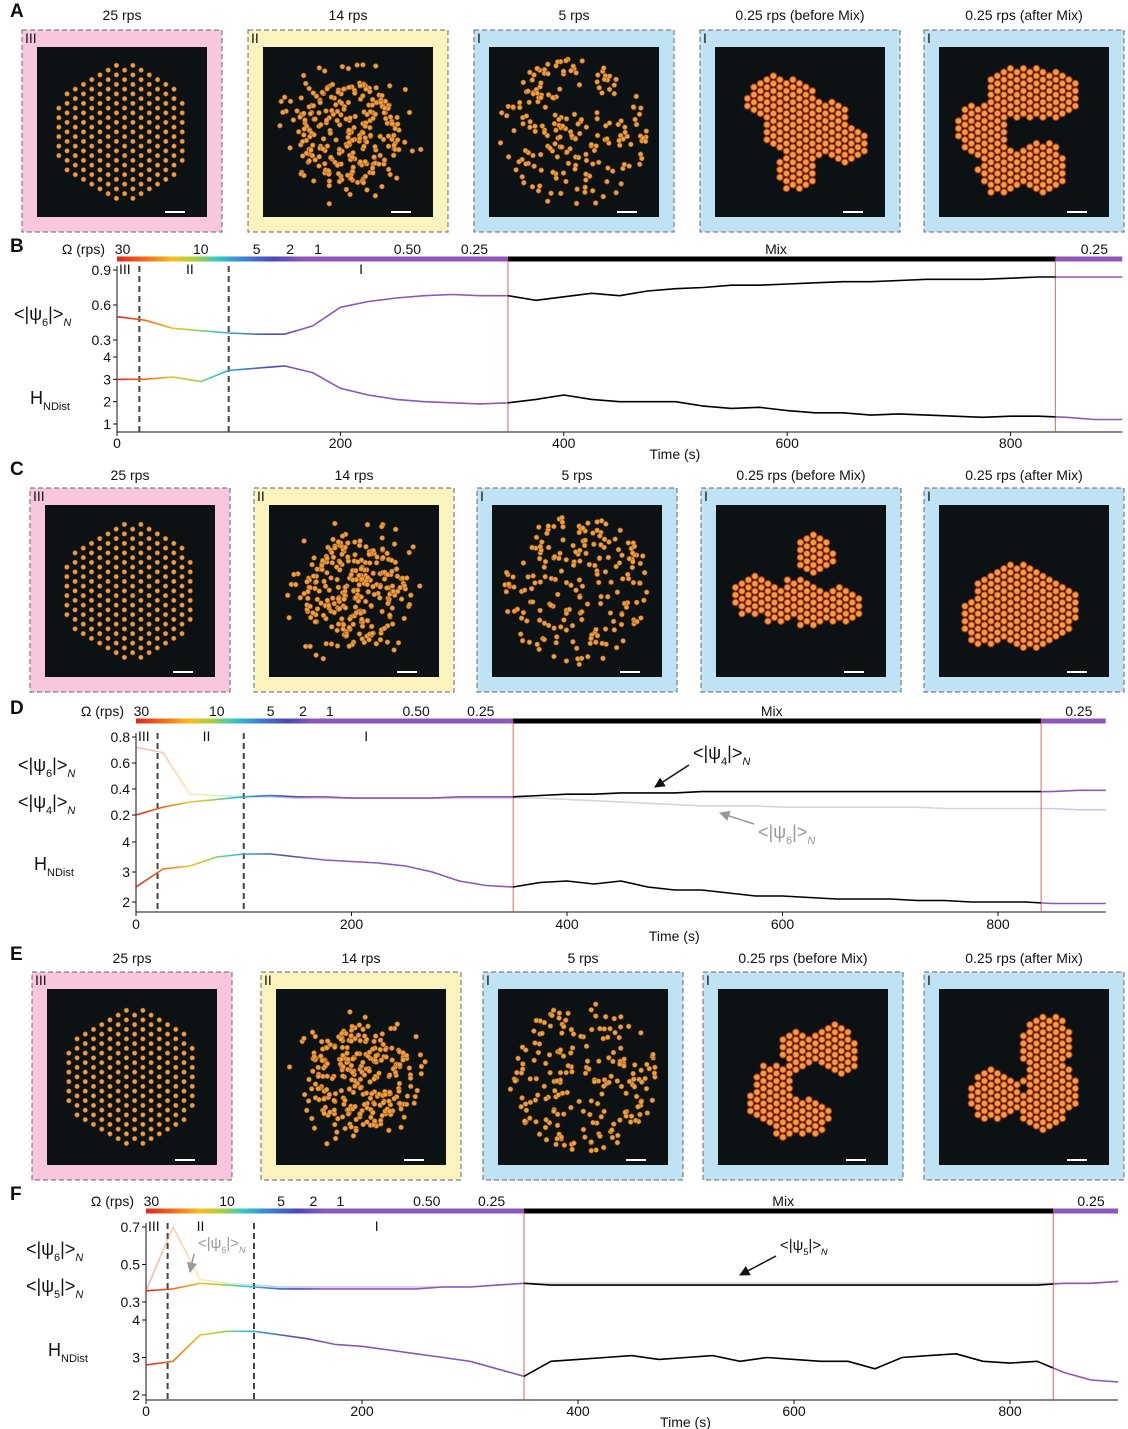 Image resolution: width=1128 pixels, height=1429 pixels. What do you see at coordinates (803, 1077) in the screenshot?
I see `micrograph` at bounding box center [803, 1077].